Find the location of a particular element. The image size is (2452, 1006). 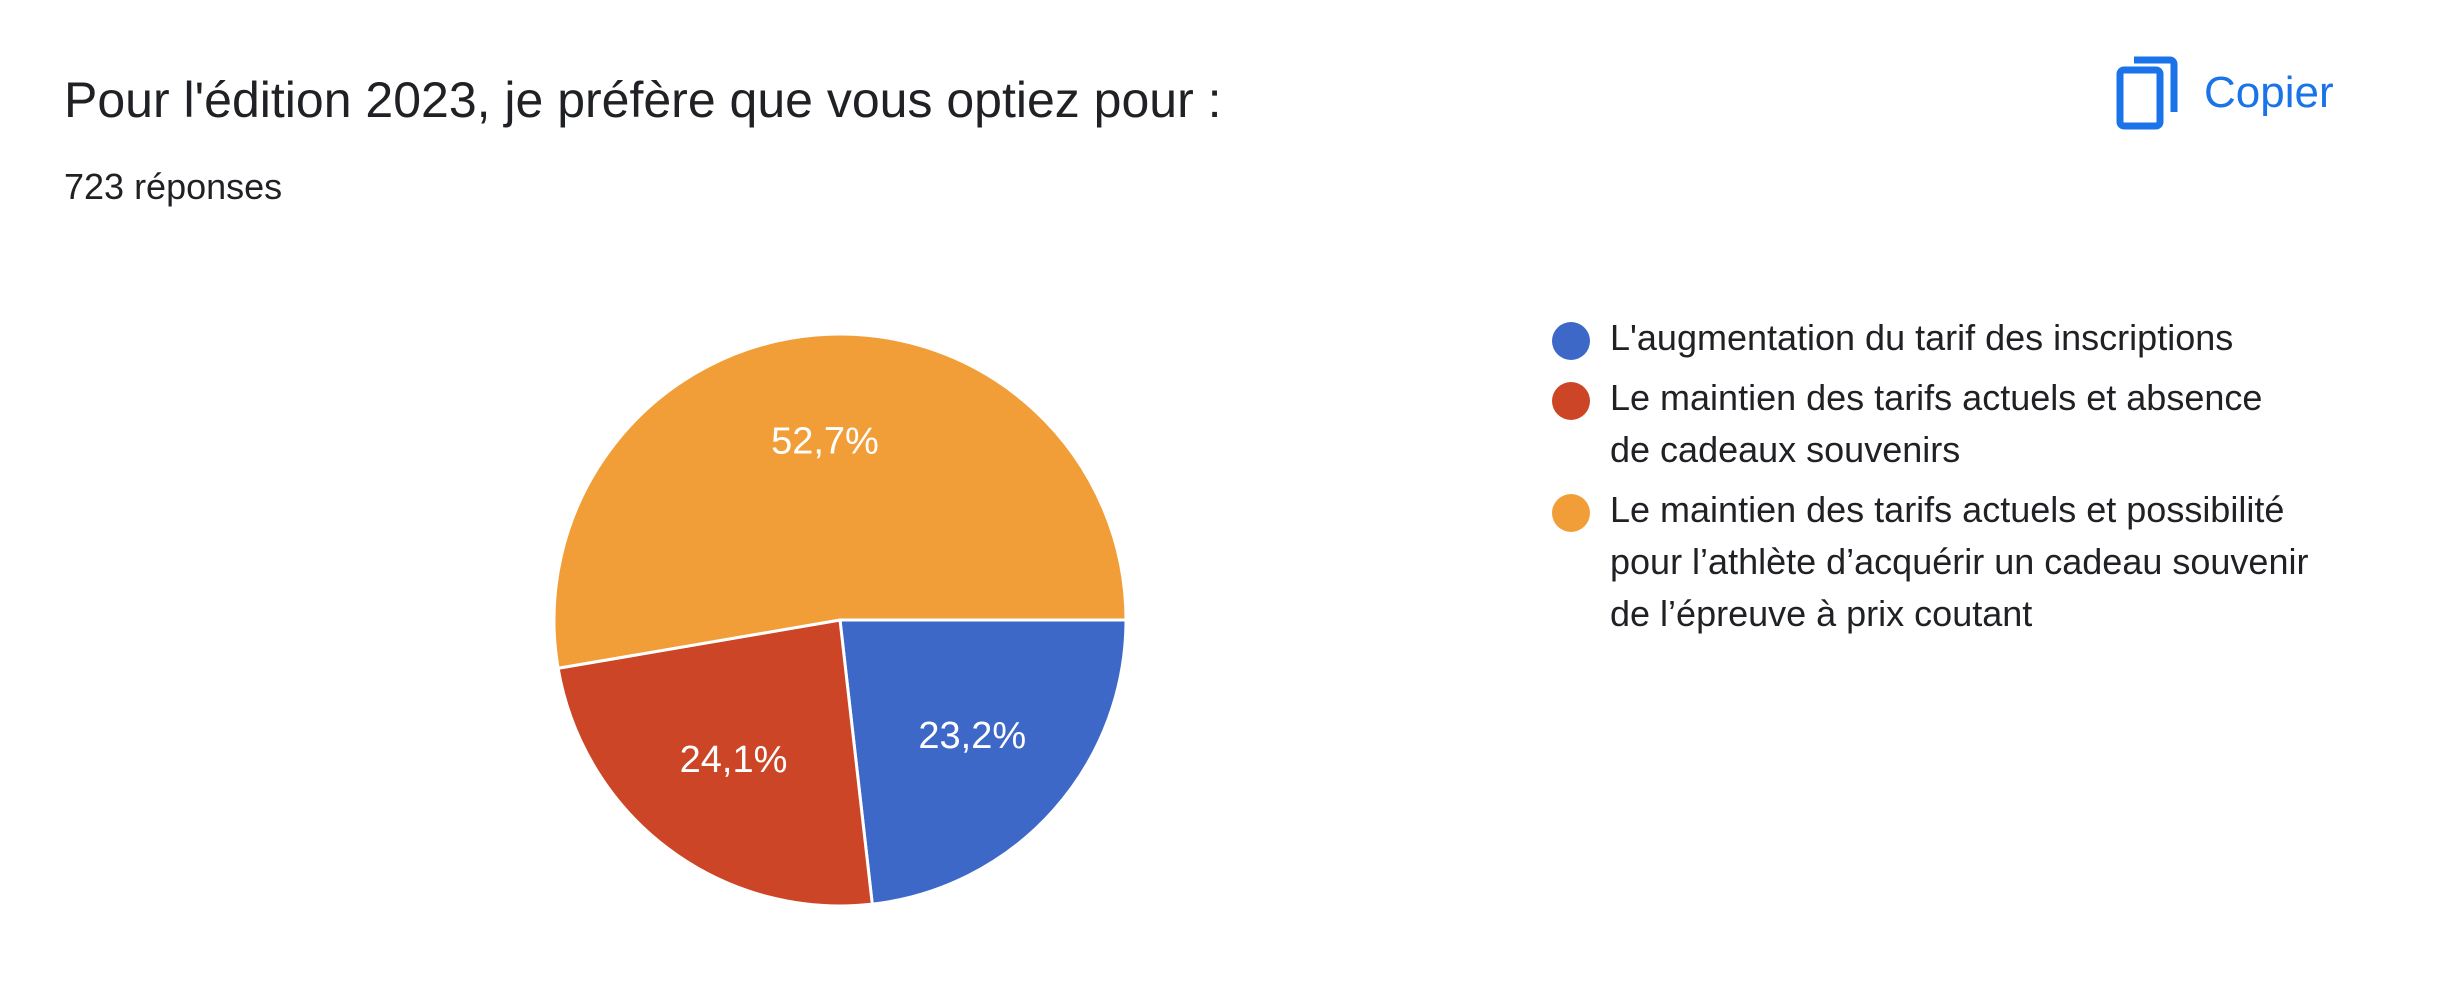

copy-button: Copier is located at coordinates (2225, 93).